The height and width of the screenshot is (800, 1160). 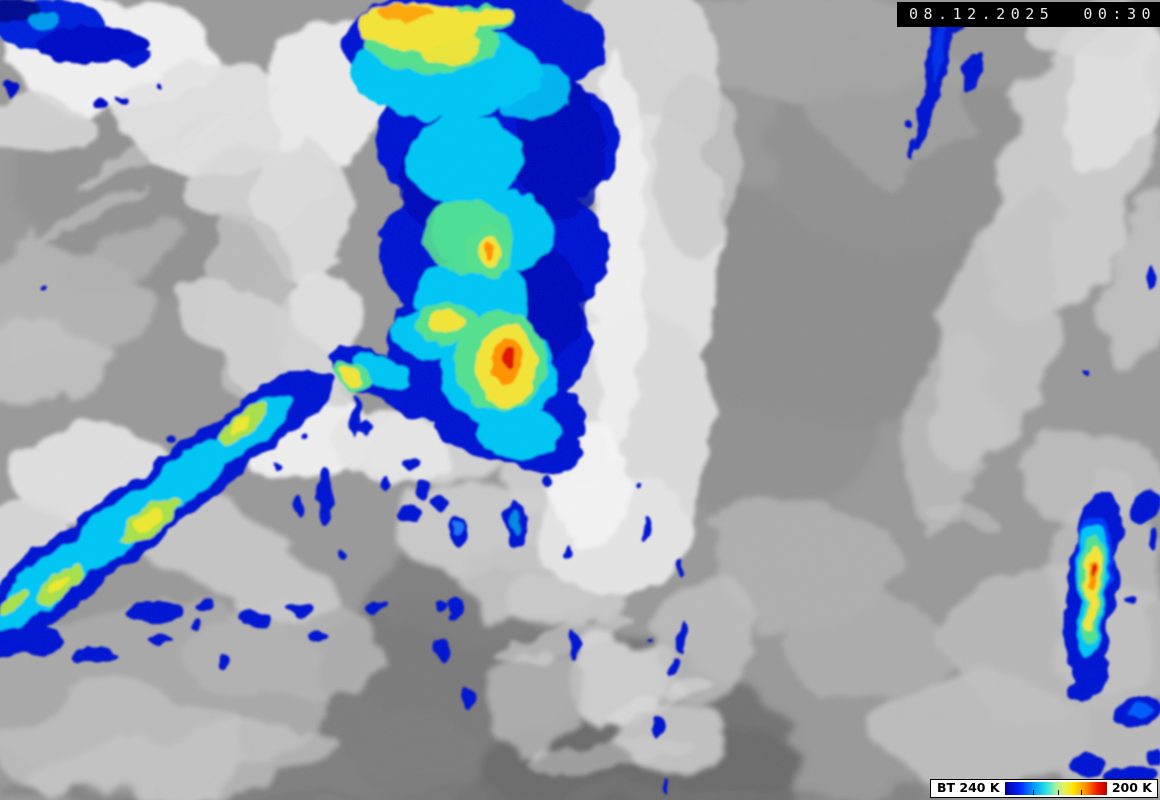 I want to click on legend-min-label: BT 240 K, so click(x=968, y=788).